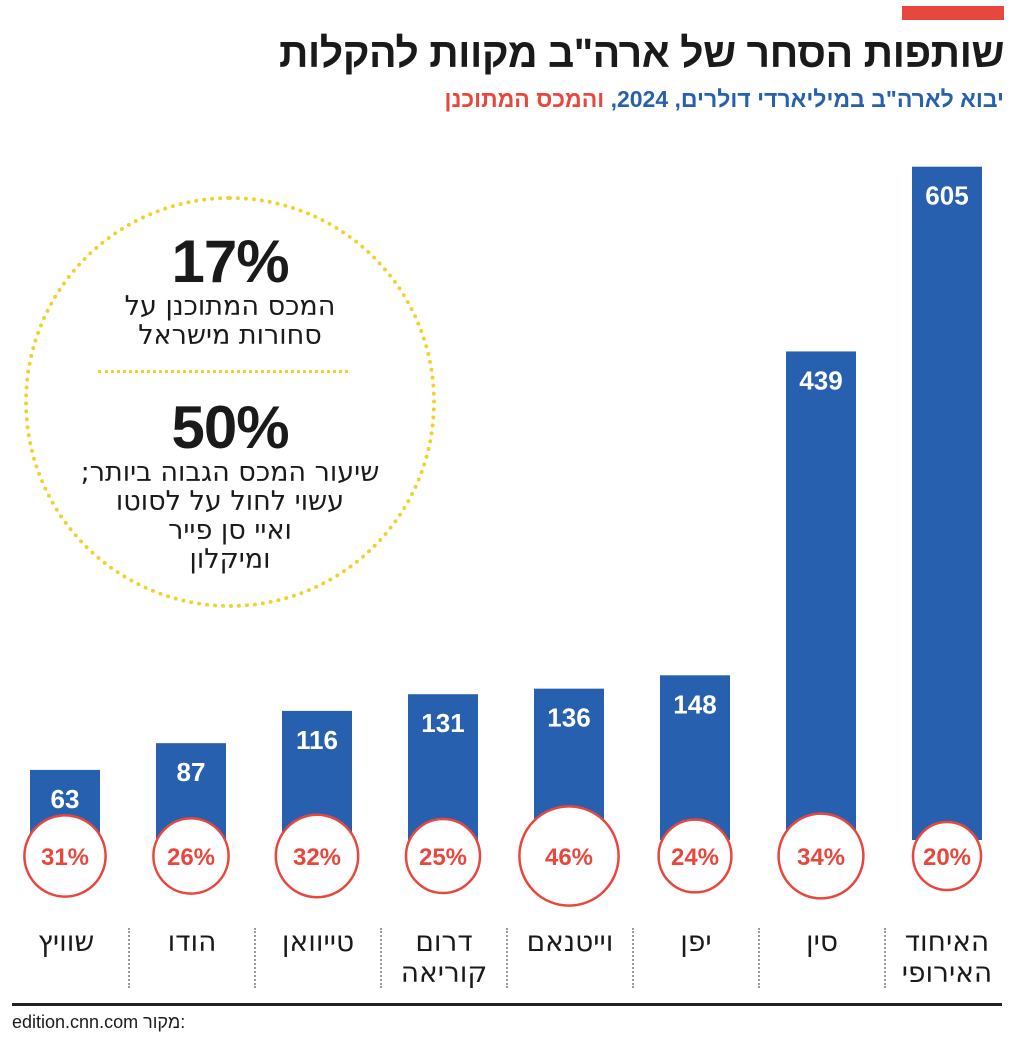  Describe the element at coordinates (191, 772) in the screenshot. I see `bar-value-label: 87` at that location.